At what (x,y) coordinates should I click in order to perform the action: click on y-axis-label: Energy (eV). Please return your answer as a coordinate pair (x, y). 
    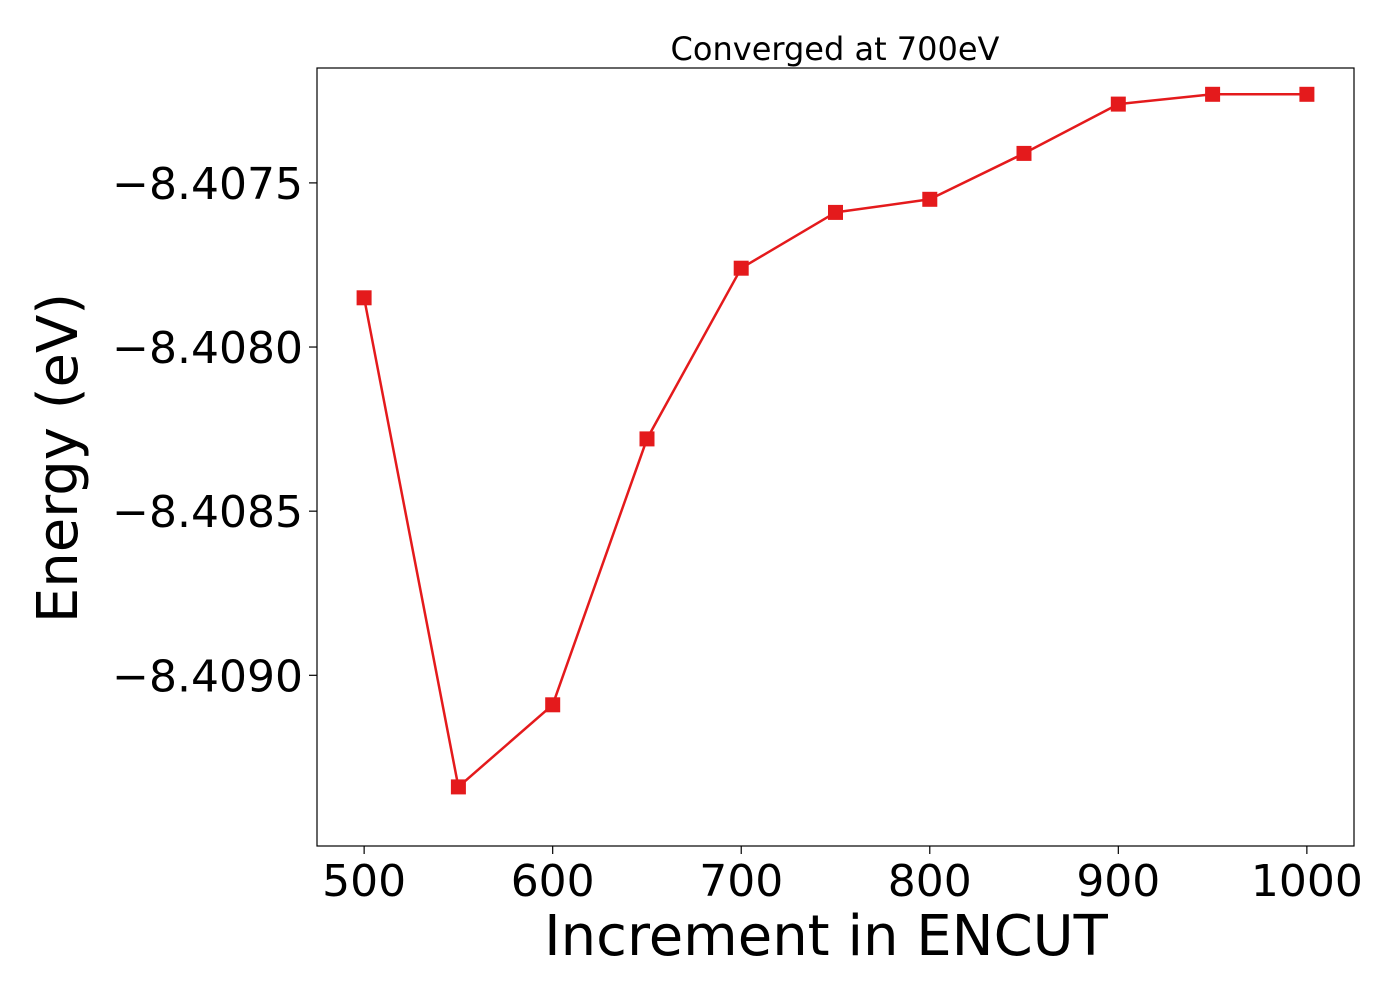
    Looking at the image, I should click on (58, 458).